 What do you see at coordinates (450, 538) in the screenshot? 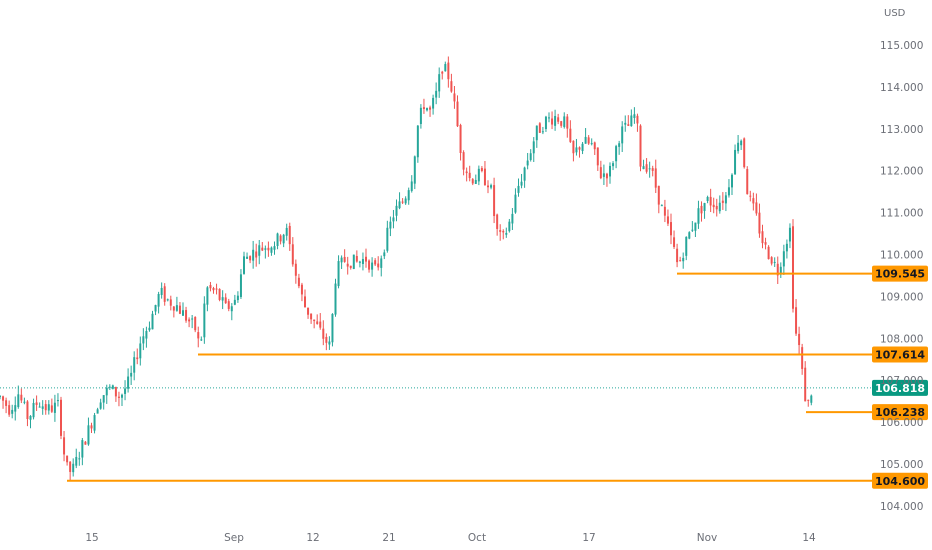
I see `time-axis: 15 Sep 12 21 Oct 17 Nov 14` at bounding box center [450, 538].